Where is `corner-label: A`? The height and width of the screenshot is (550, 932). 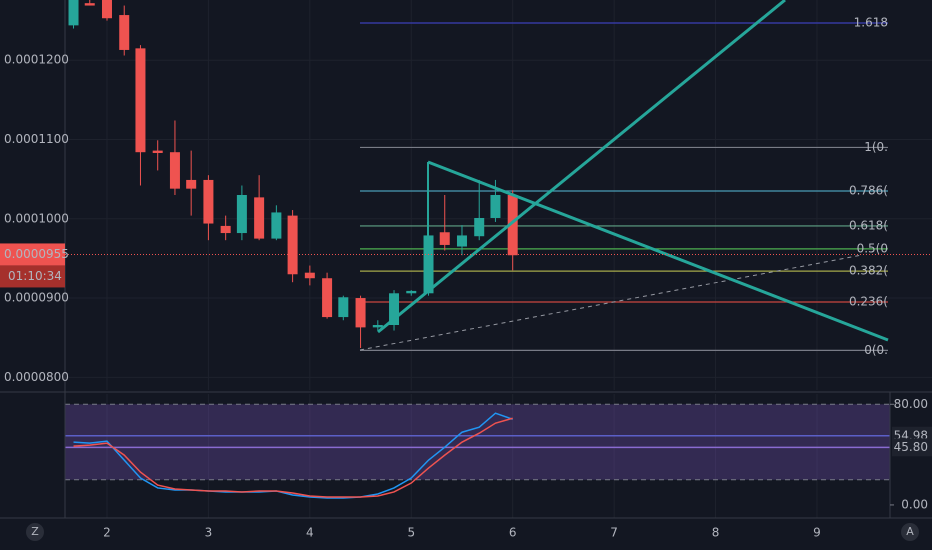
corner-label: A is located at coordinates (910, 531).